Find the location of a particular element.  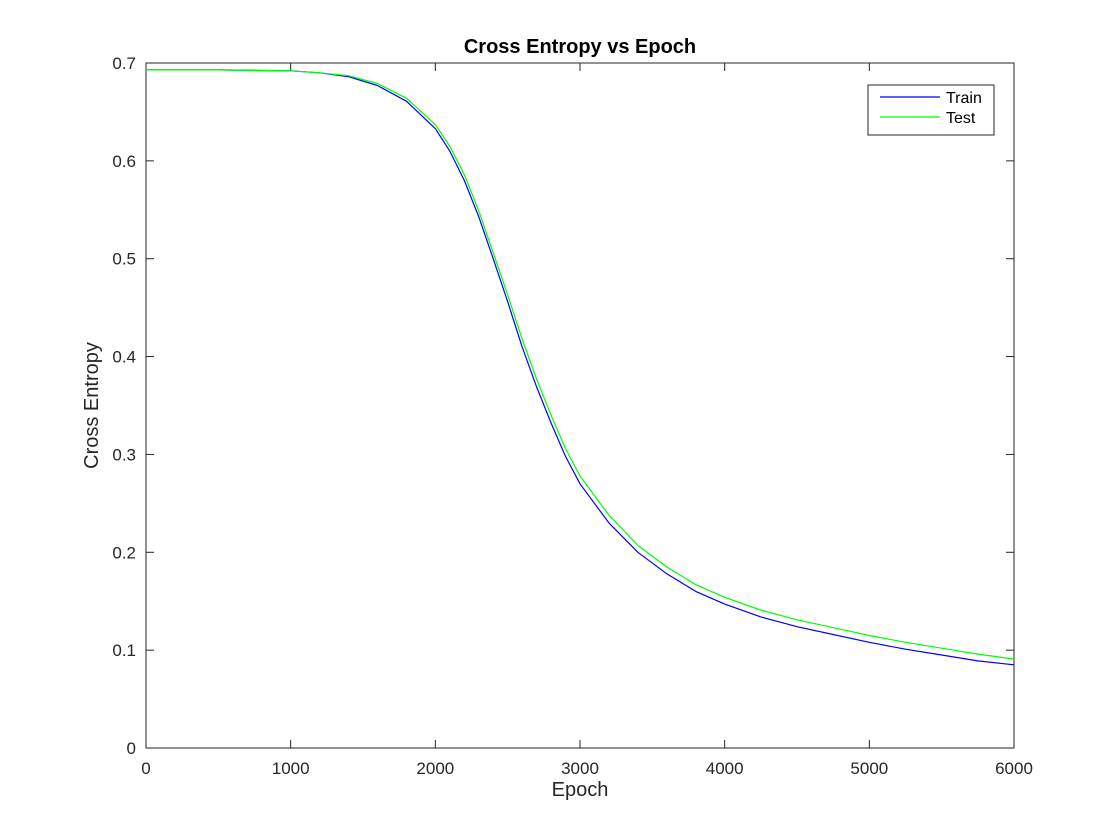

x-tick-label: 2000 is located at coordinates (435, 768).